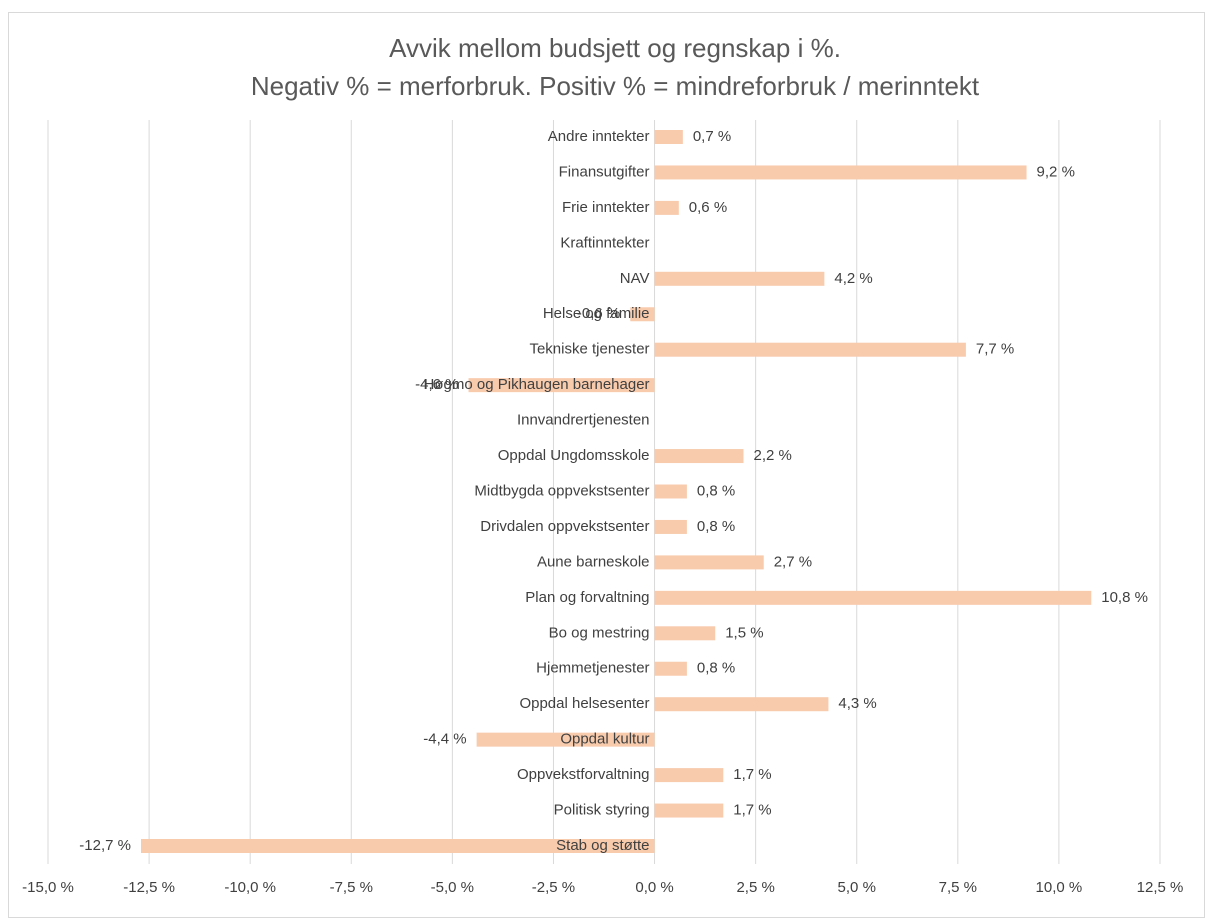  What do you see at coordinates (602, 845) in the screenshot?
I see `y-tick-label: Stab og støtte` at bounding box center [602, 845].